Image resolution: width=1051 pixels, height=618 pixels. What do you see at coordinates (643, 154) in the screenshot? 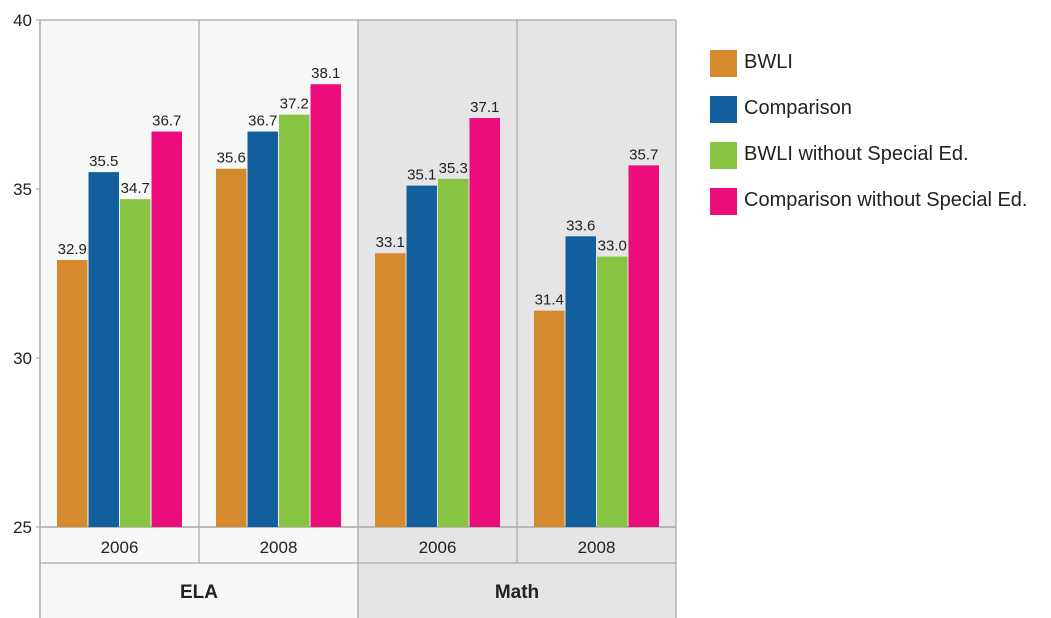
I see `bar-value-label: 35.7` at bounding box center [643, 154].